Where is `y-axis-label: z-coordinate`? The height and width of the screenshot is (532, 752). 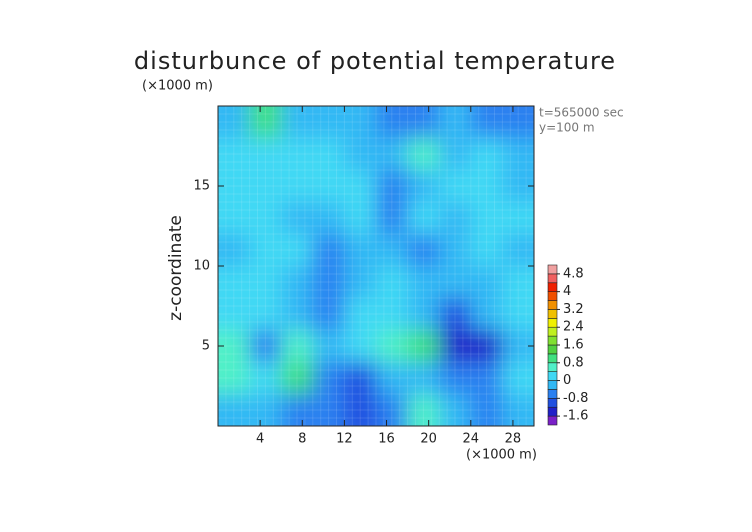
y-axis-label: z-coordinate is located at coordinates (176, 268).